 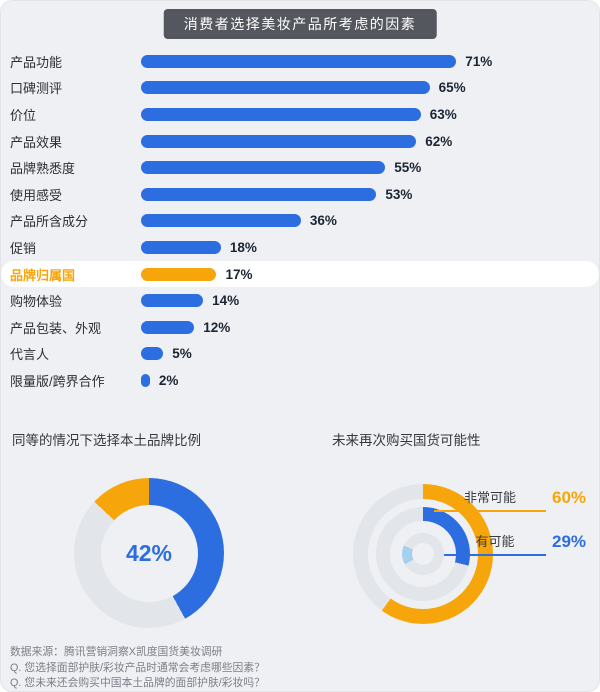 What do you see at coordinates (443, 114) in the screenshot?
I see `bar-value-label: 63%` at bounding box center [443, 114].